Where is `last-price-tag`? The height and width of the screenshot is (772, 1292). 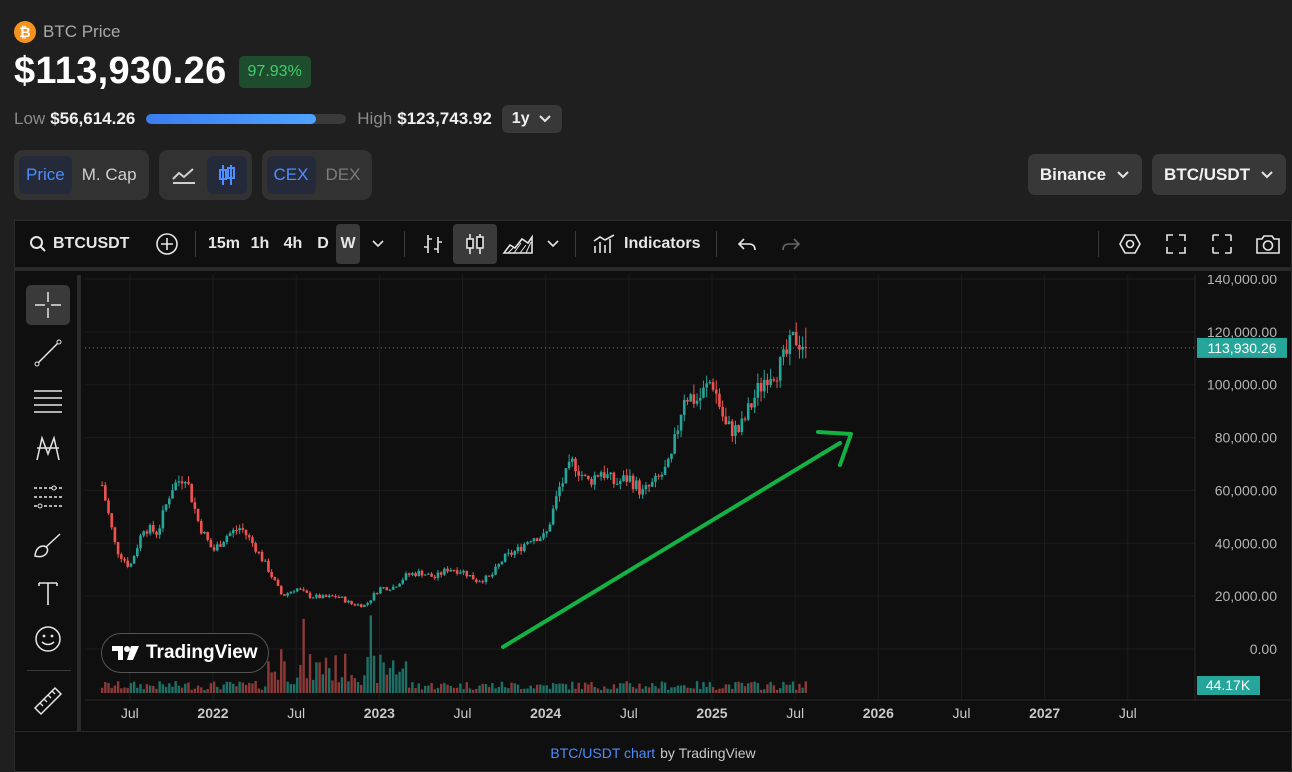
last-price-tag is located at coordinates (1242, 347).